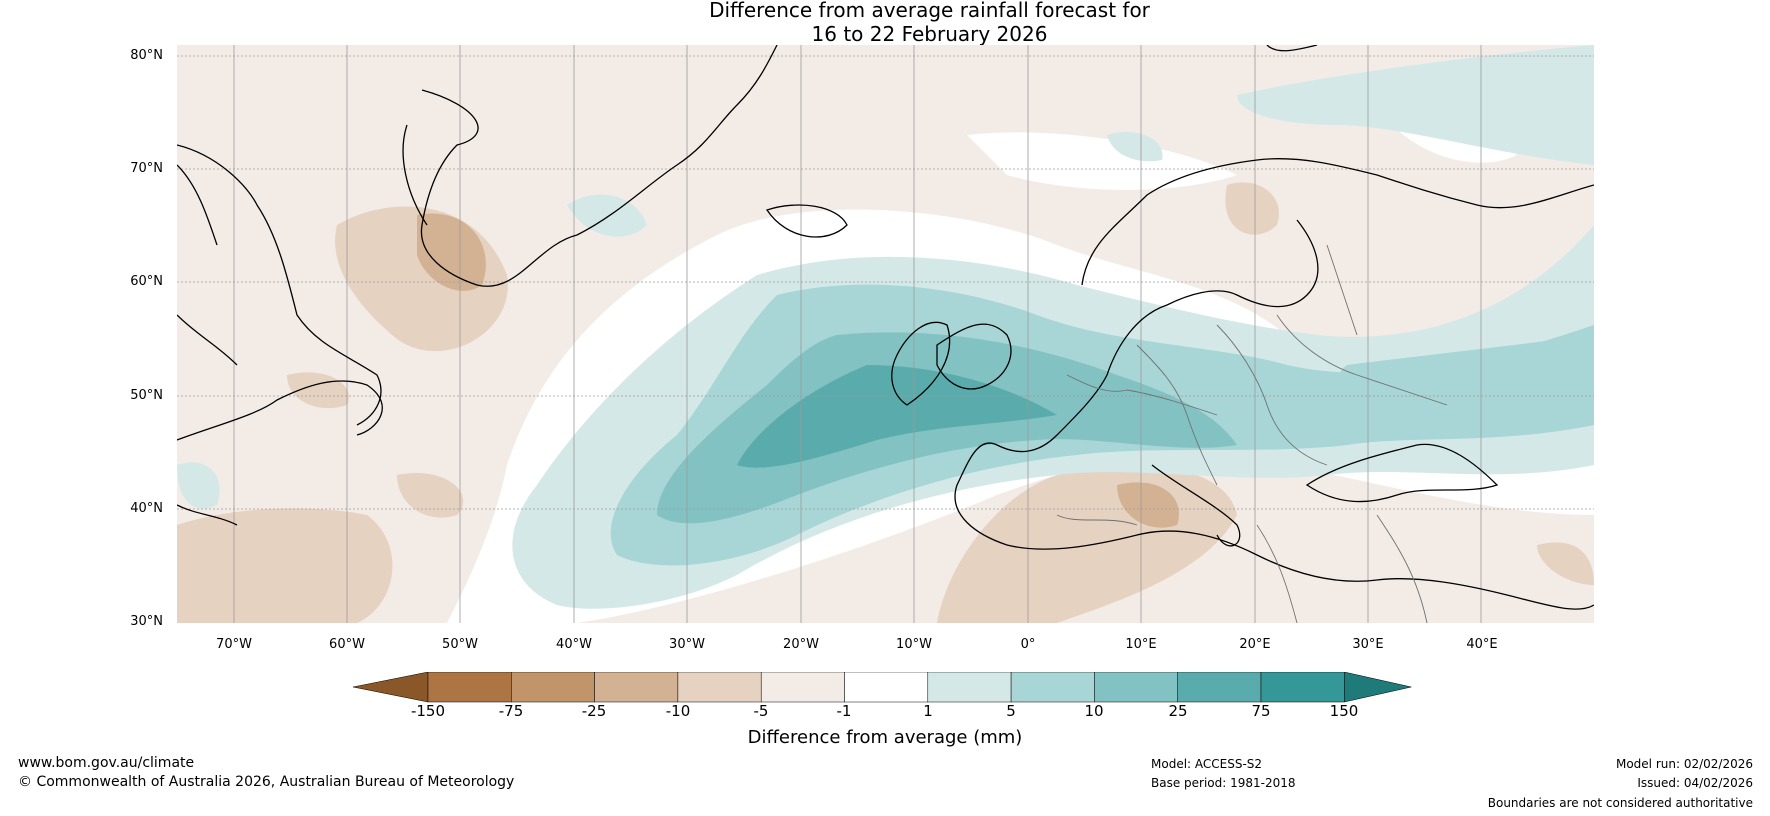 The height and width of the screenshot is (816, 1770). What do you see at coordinates (1255, 644) in the screenshot?
I see `lon-label-20e: 20°E` at bounding box center [1255, 644].